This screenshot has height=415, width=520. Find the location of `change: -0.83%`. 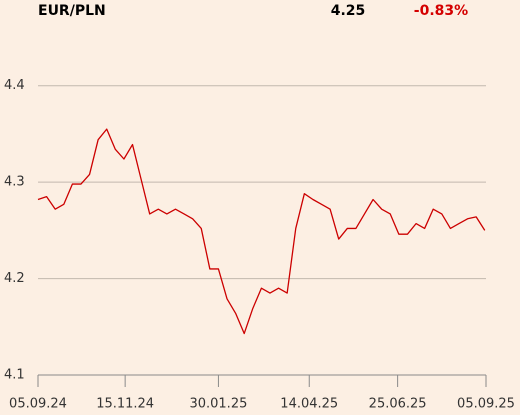

change: -0.83% is located at coordinates (441, 11).